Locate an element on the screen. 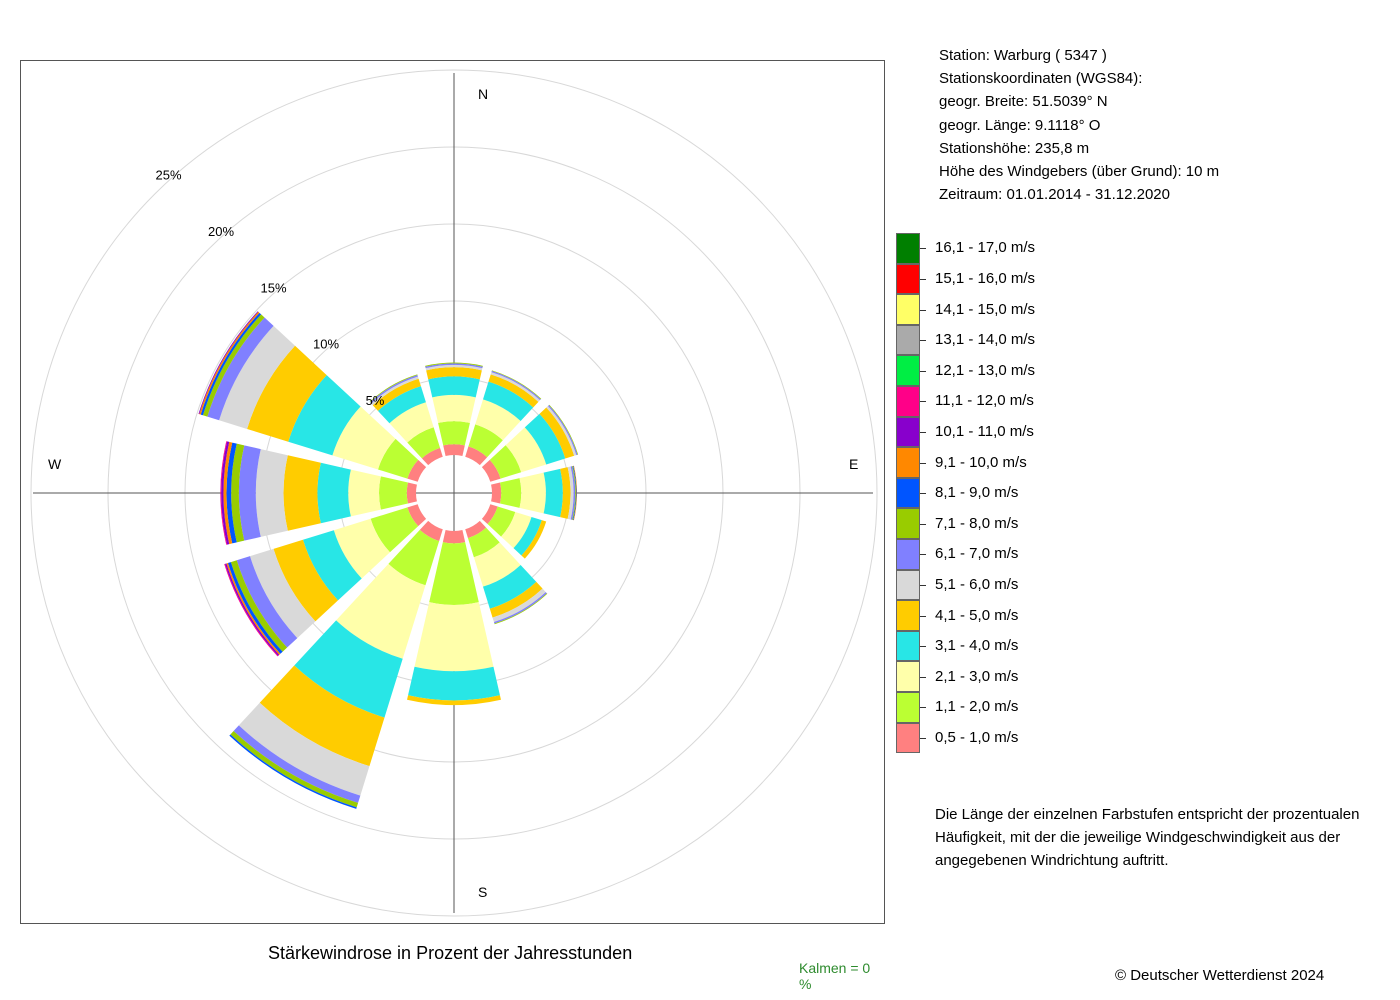 This screenshot has height=1000, width=1400. legend-label: 15,1 - 16,0 m/s is located at coordinates (985, 278).